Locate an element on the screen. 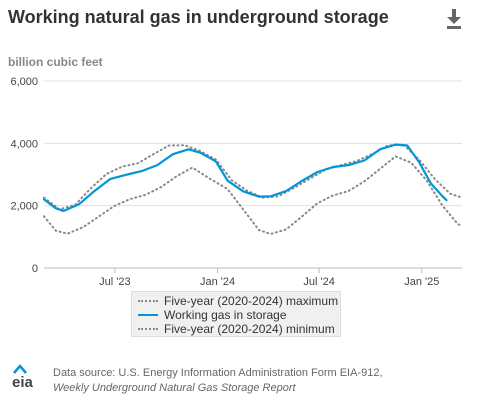 This screenshot has height=401, width=484. series-line-five-year-maximum is located at coordinates (253, 177).